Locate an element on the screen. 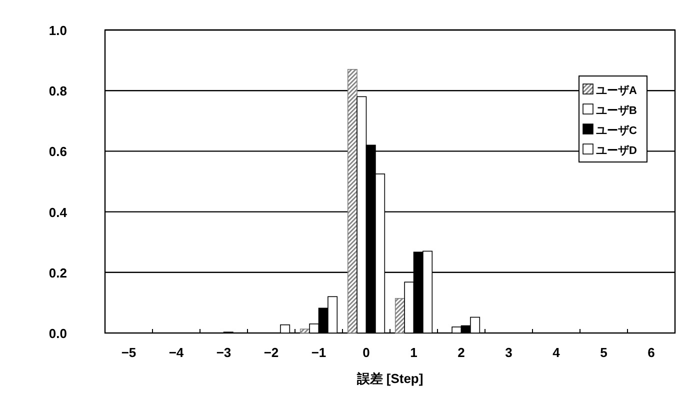  x-tick-label: 2 is located at coordinates (461, 352).